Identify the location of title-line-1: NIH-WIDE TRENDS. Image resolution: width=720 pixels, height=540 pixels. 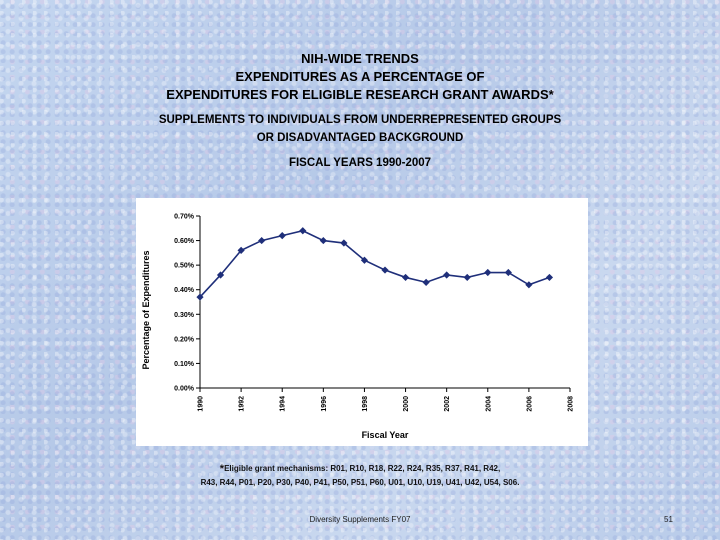
(360, 58).